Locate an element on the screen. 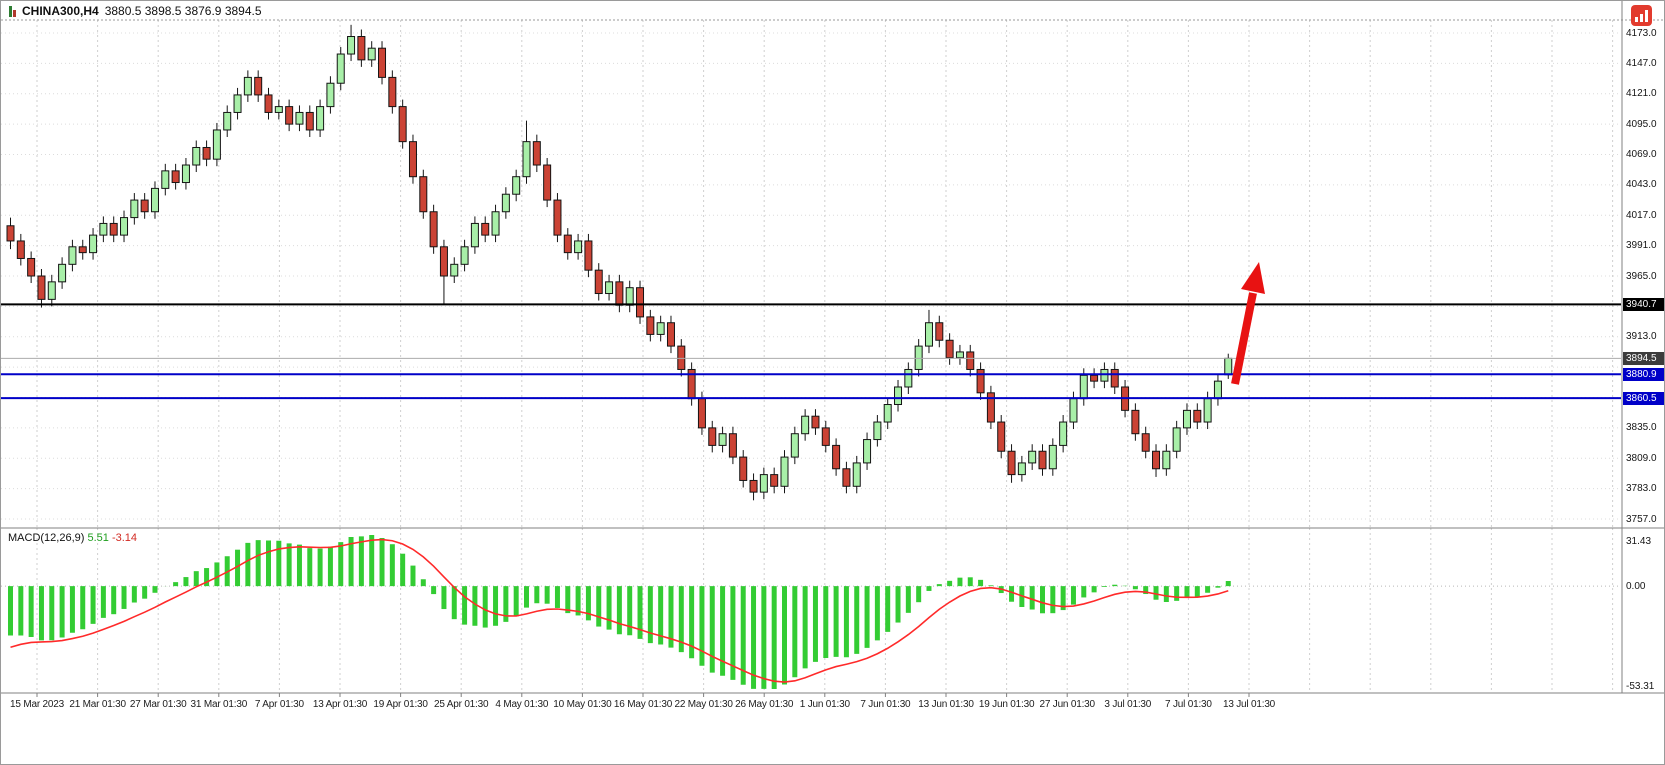 This screenshot has width=1665, height=765. macd-signal-line is located at coordinates (619, 610).